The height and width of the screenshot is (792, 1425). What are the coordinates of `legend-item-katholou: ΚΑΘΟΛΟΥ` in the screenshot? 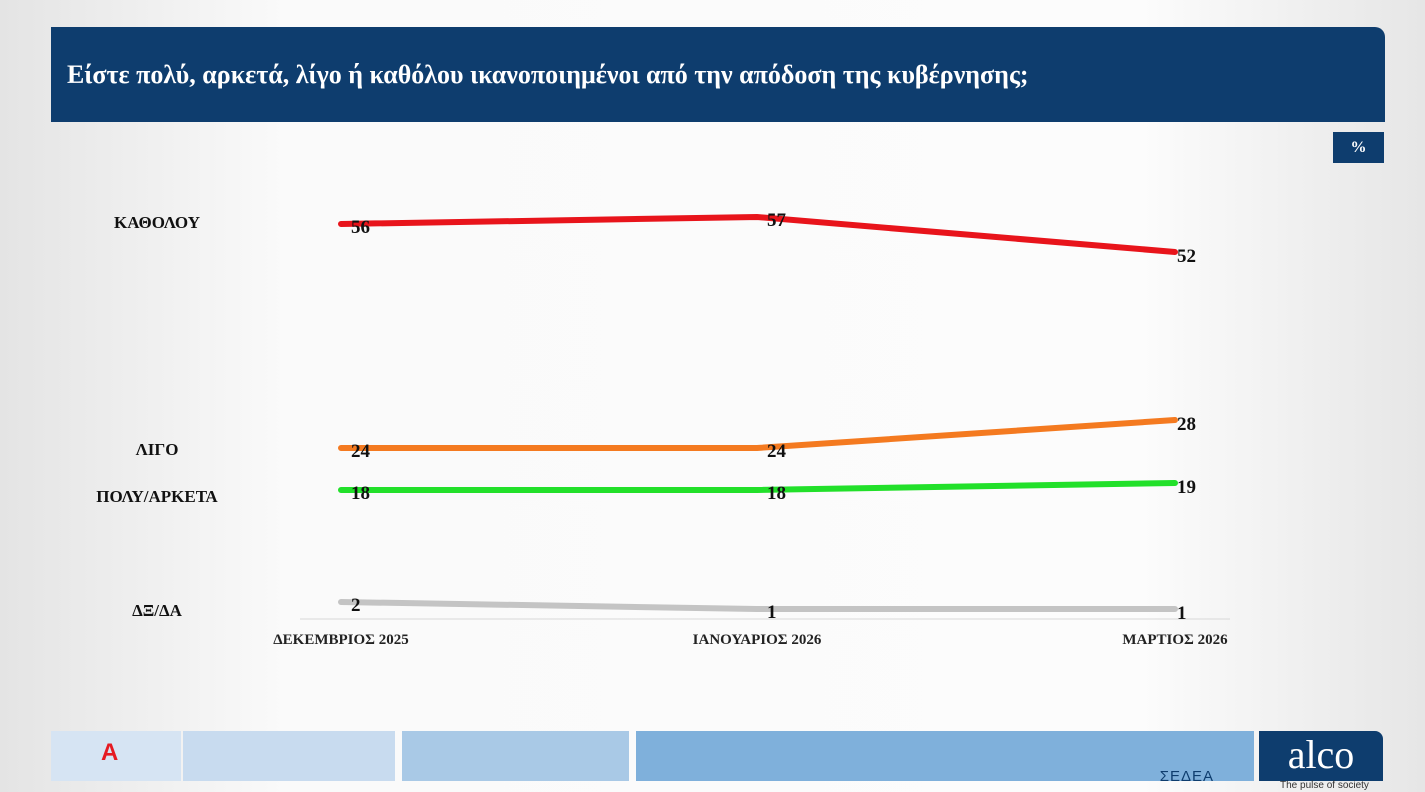 It's located at (157, 223).